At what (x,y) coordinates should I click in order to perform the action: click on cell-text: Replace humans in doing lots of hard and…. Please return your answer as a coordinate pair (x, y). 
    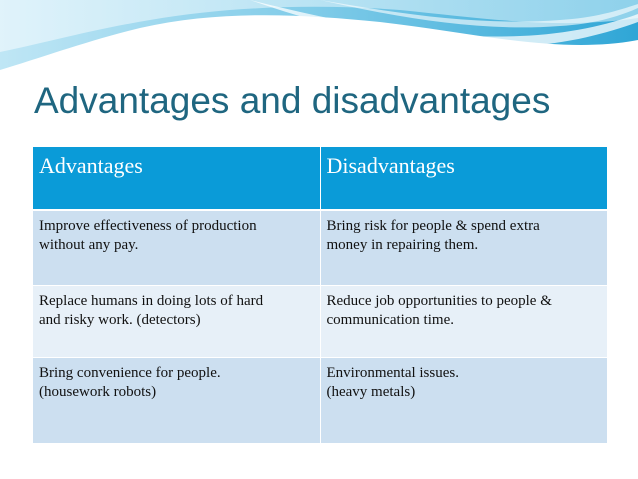
    Looking at the image, I should click on (151, 310).